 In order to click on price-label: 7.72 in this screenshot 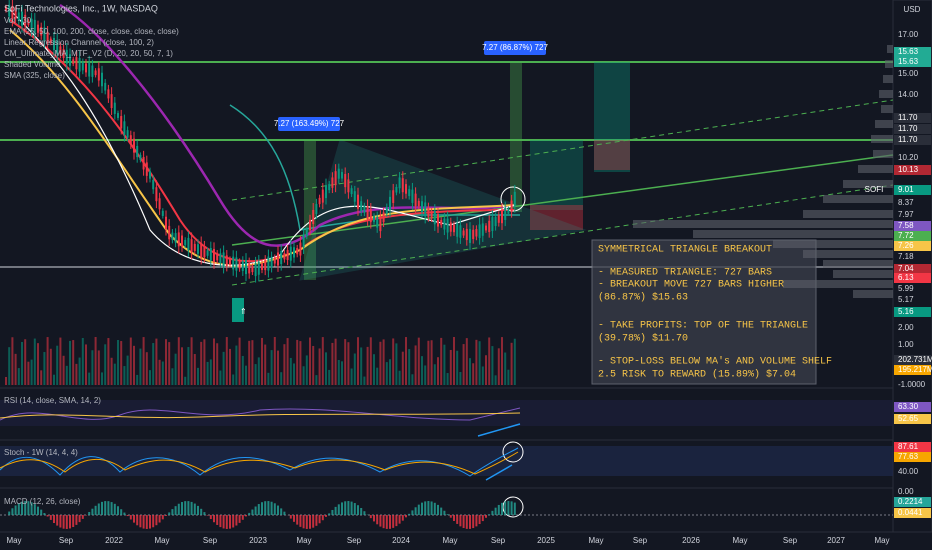, I will do `click(906, 235)`.